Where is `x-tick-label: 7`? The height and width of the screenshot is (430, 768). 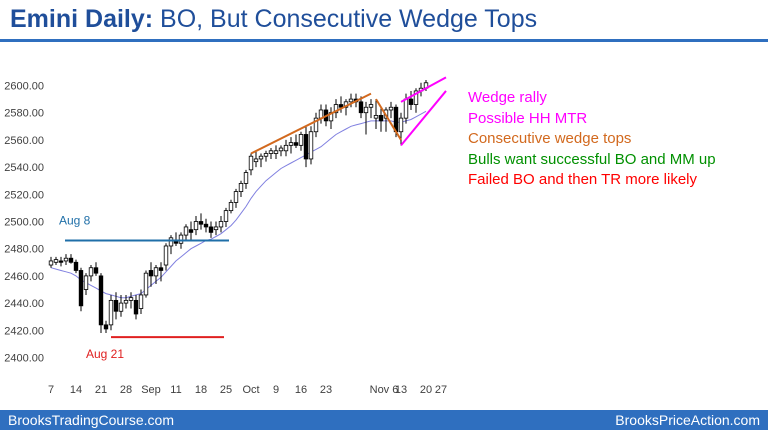 x-tick-label: 7 is located at coordinates (51, 390).